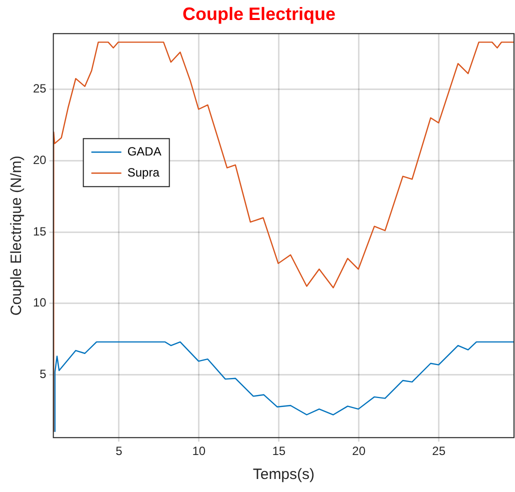 This screenshot has width=515, height=492. I want to click on x-tick-label: 20, so click(359, 451).